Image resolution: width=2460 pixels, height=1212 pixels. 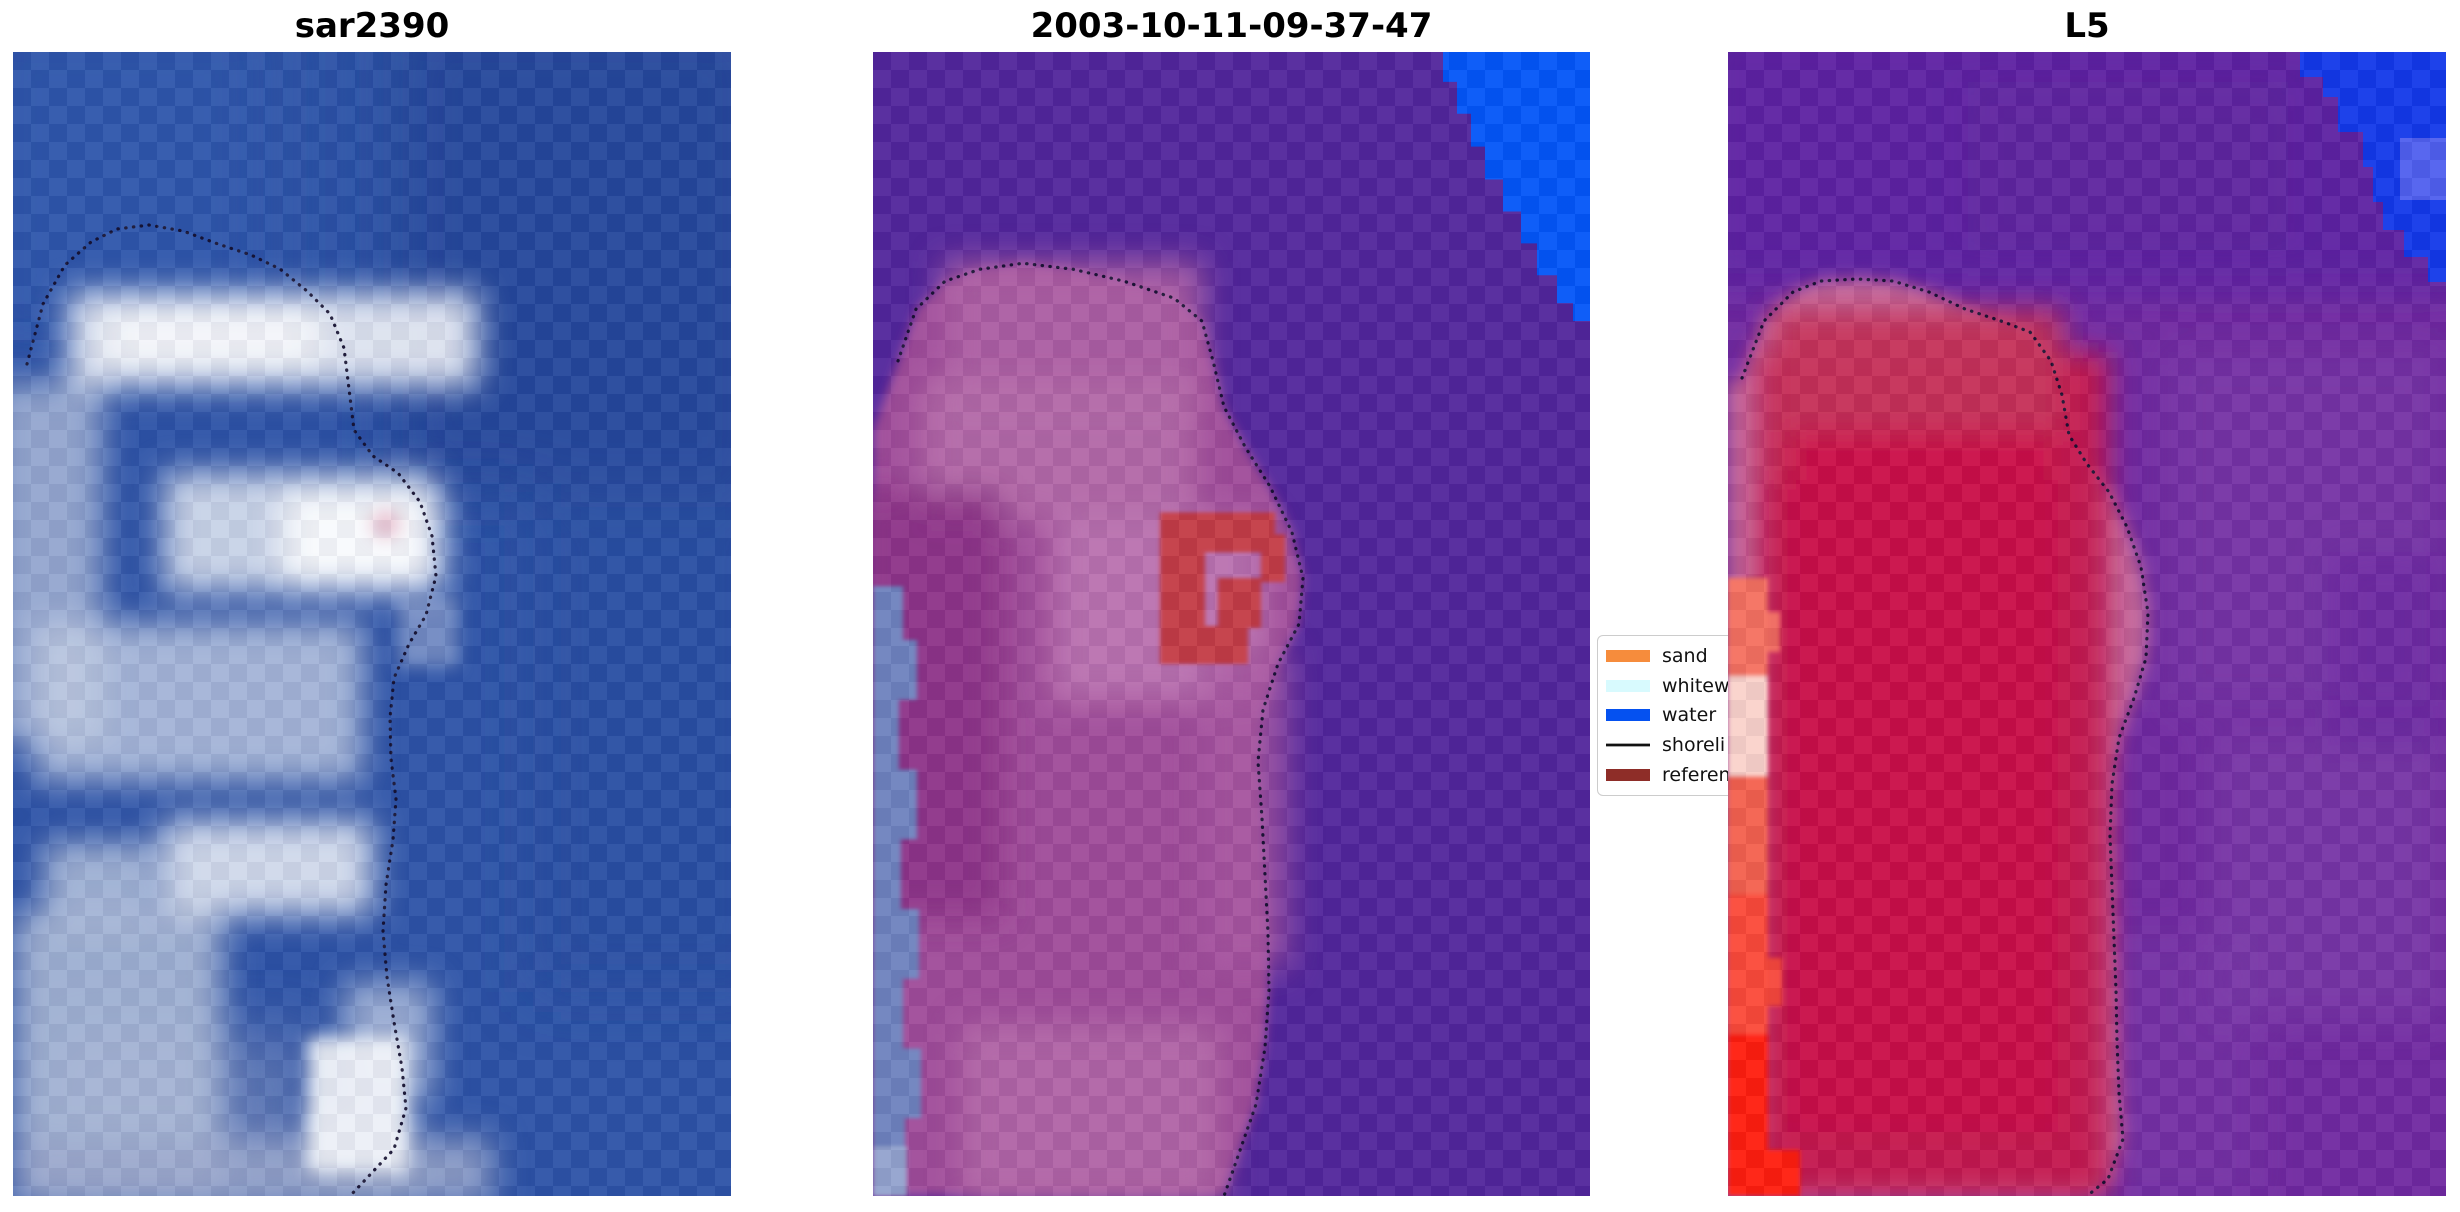 I want to click on legend-swatch-water, so click(x=1628, y=715).